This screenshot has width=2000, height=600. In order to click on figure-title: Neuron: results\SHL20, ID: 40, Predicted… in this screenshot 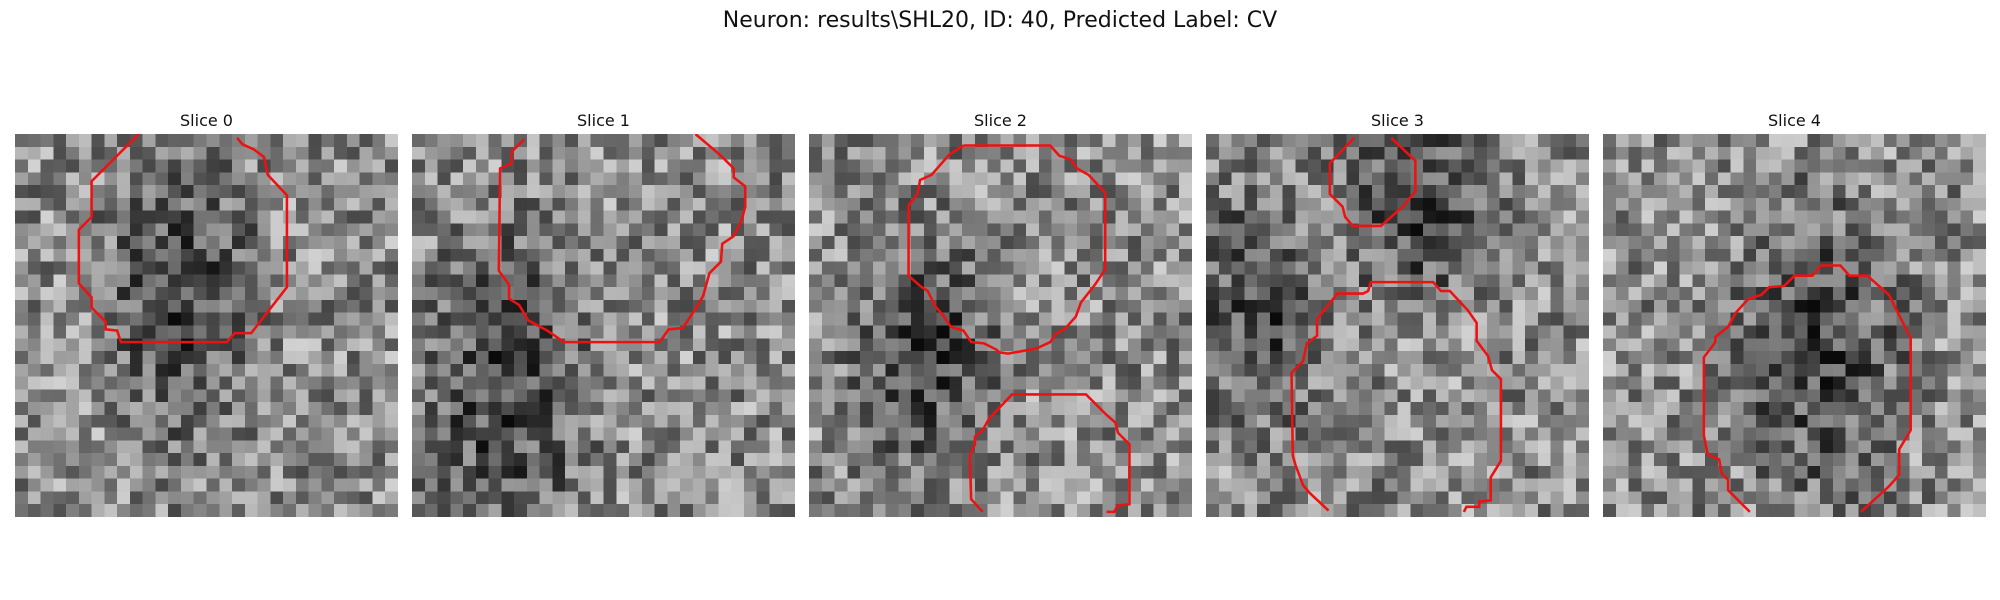, I will do `click(1000, 20)`.